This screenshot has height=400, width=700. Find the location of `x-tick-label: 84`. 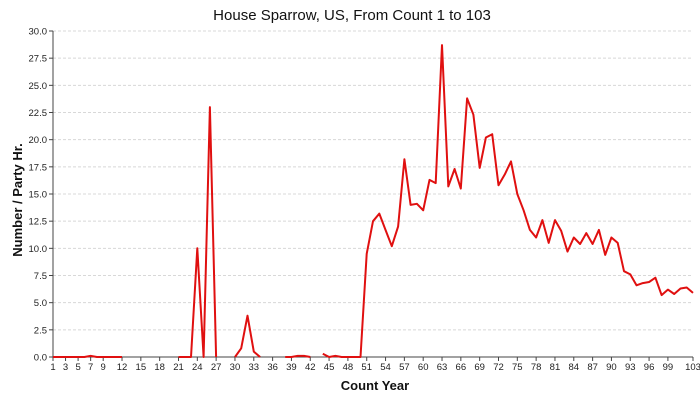

x-tick-label: 84 is located at coordinates (573, 367).